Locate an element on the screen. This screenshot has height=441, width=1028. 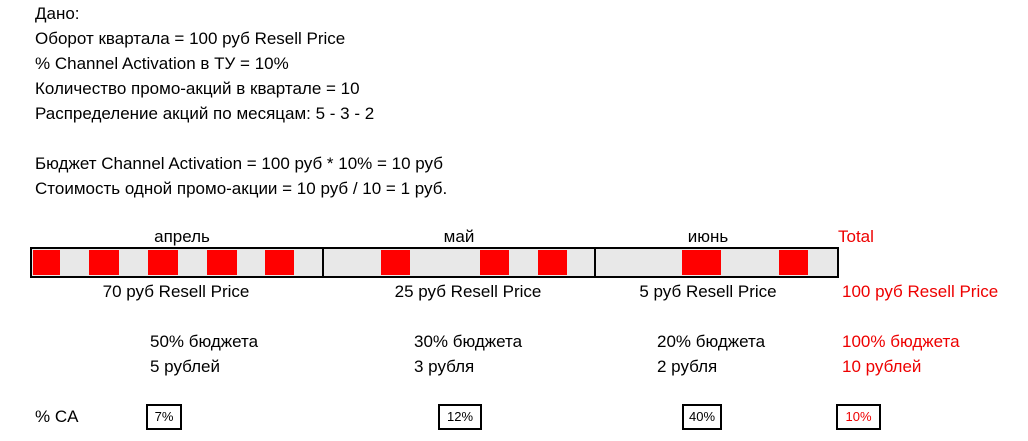
budget-amount: 5 рублей is located at coordinates (185, 366).